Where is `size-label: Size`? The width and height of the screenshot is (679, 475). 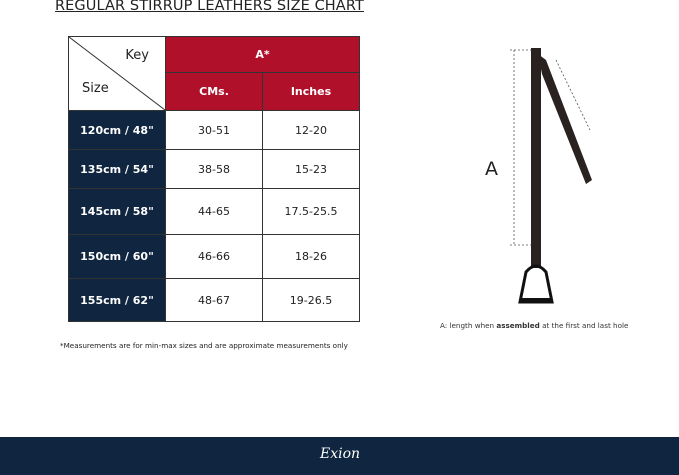 size-label: Size is located at coordinates (95, 88).